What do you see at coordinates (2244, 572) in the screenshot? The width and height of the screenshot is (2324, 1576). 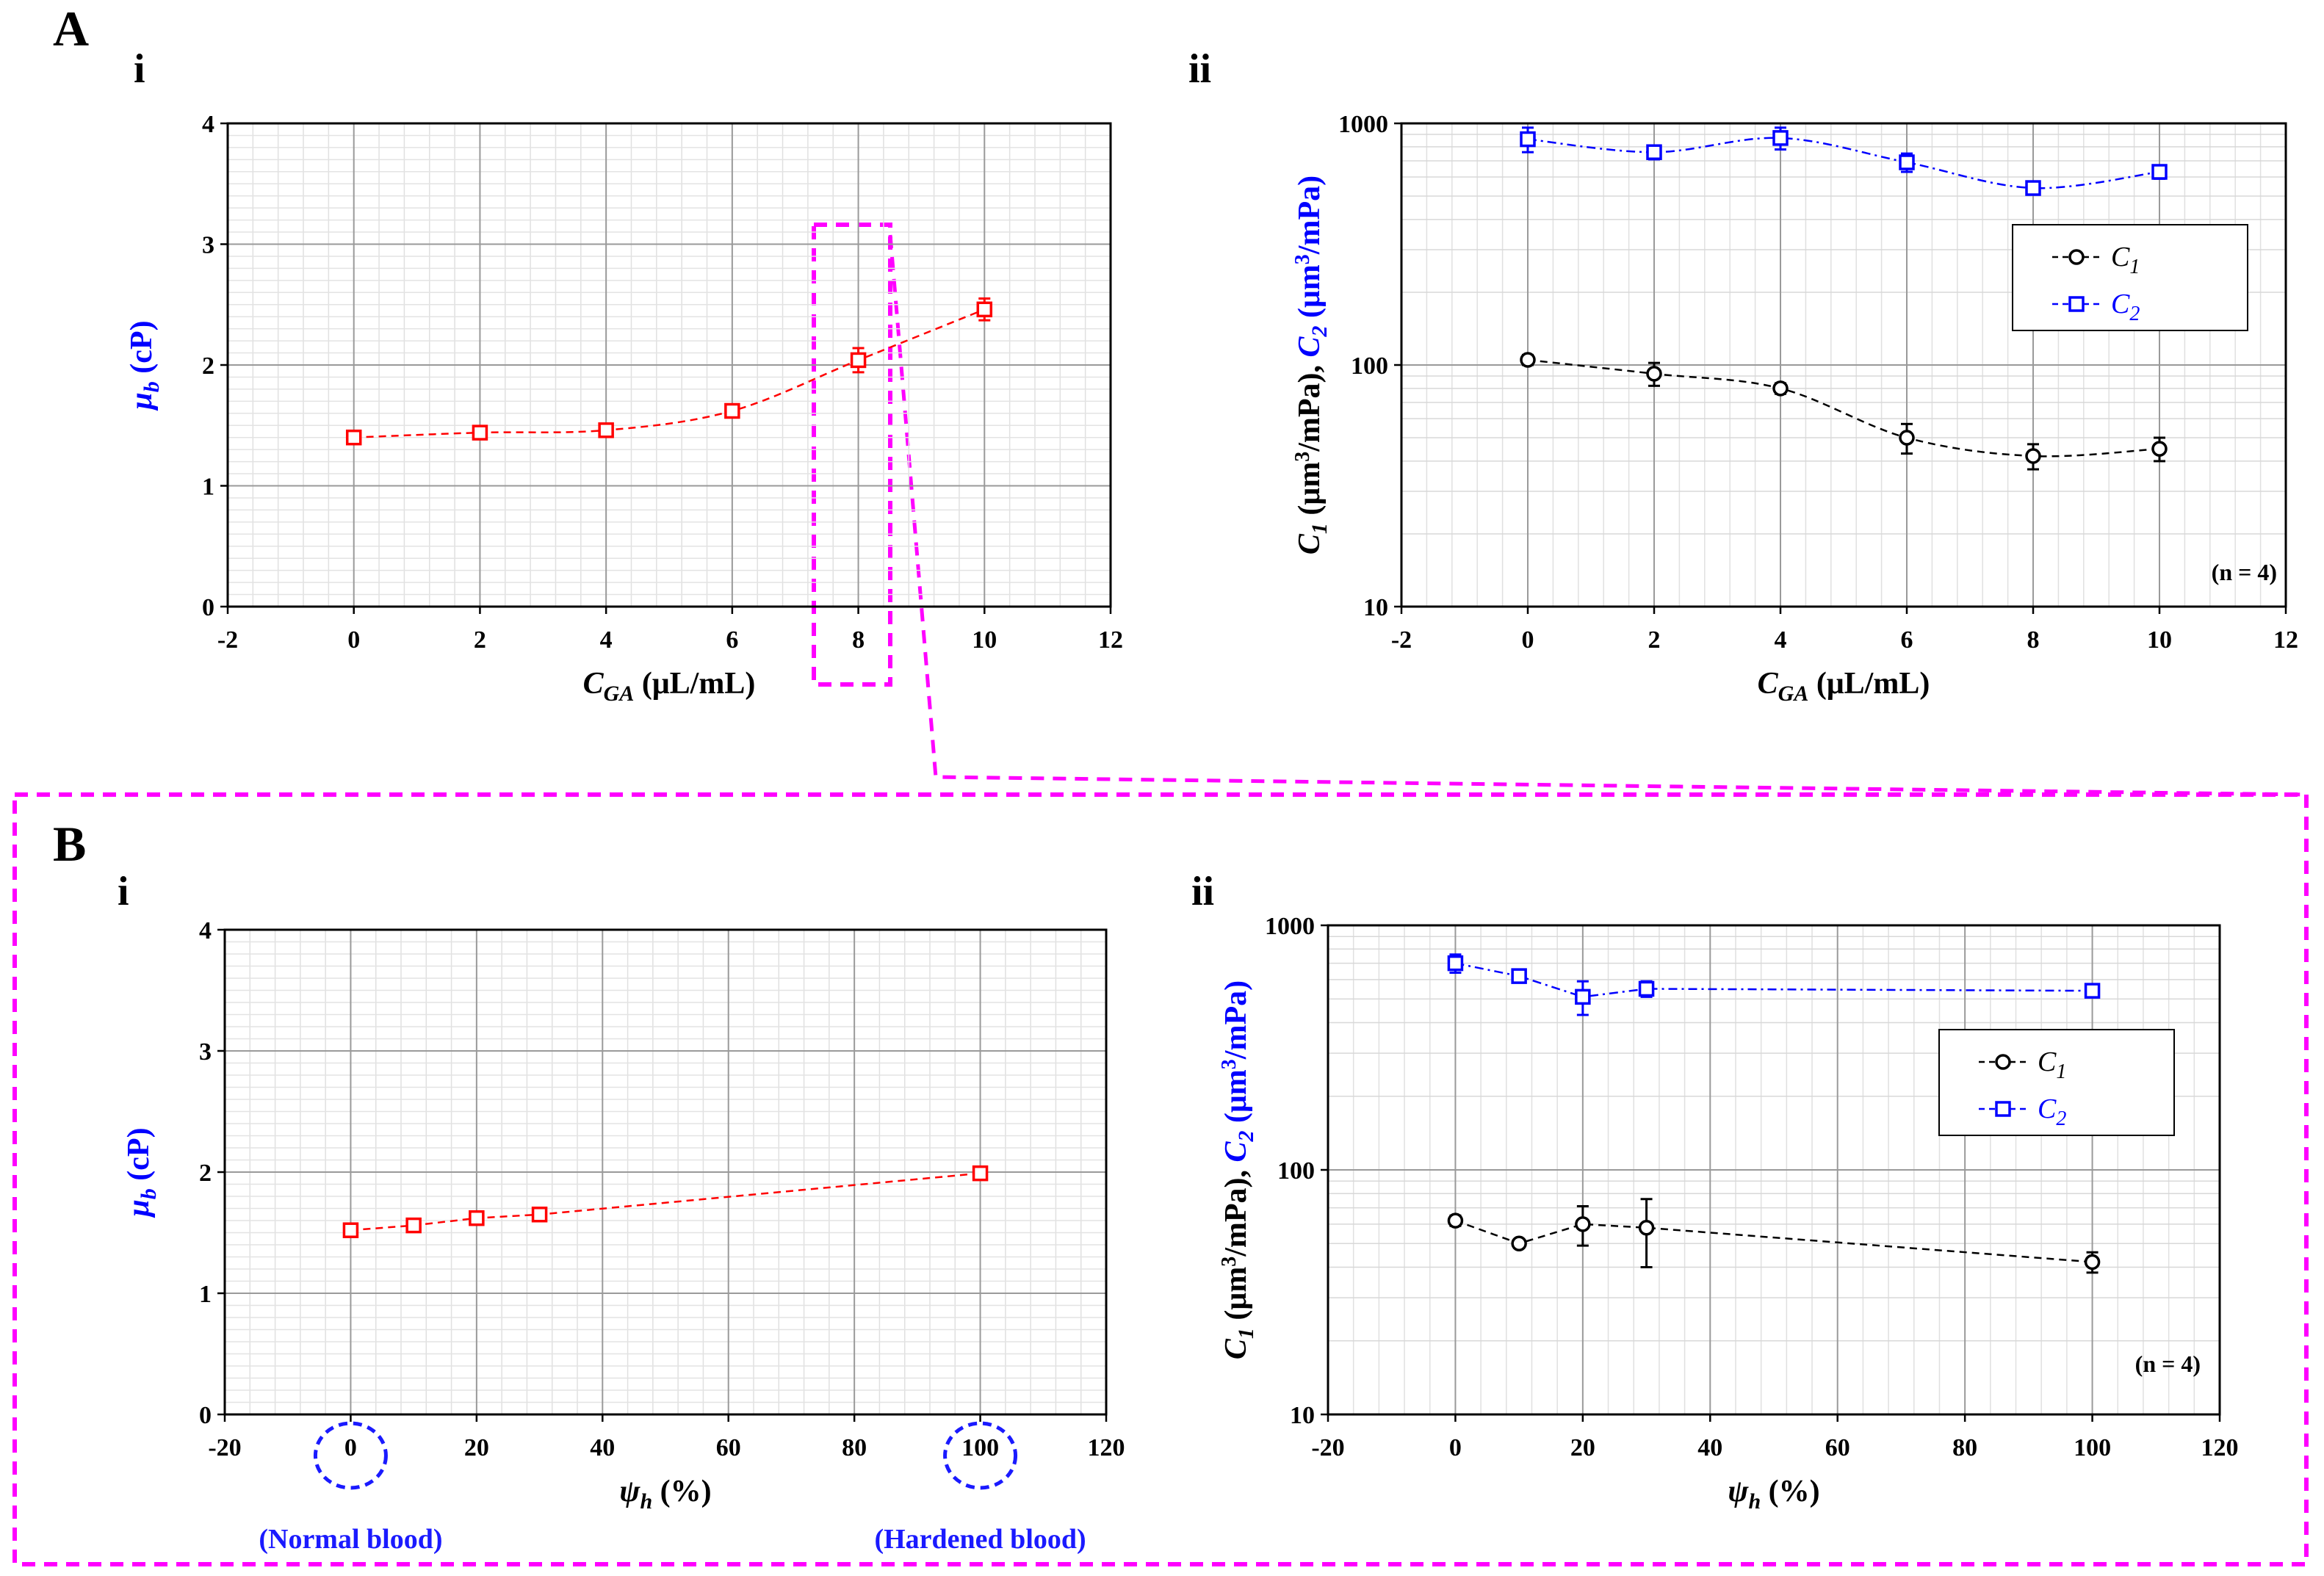 I see `sample-size-note: (n = 4)` at bounding box center [2244, 572].